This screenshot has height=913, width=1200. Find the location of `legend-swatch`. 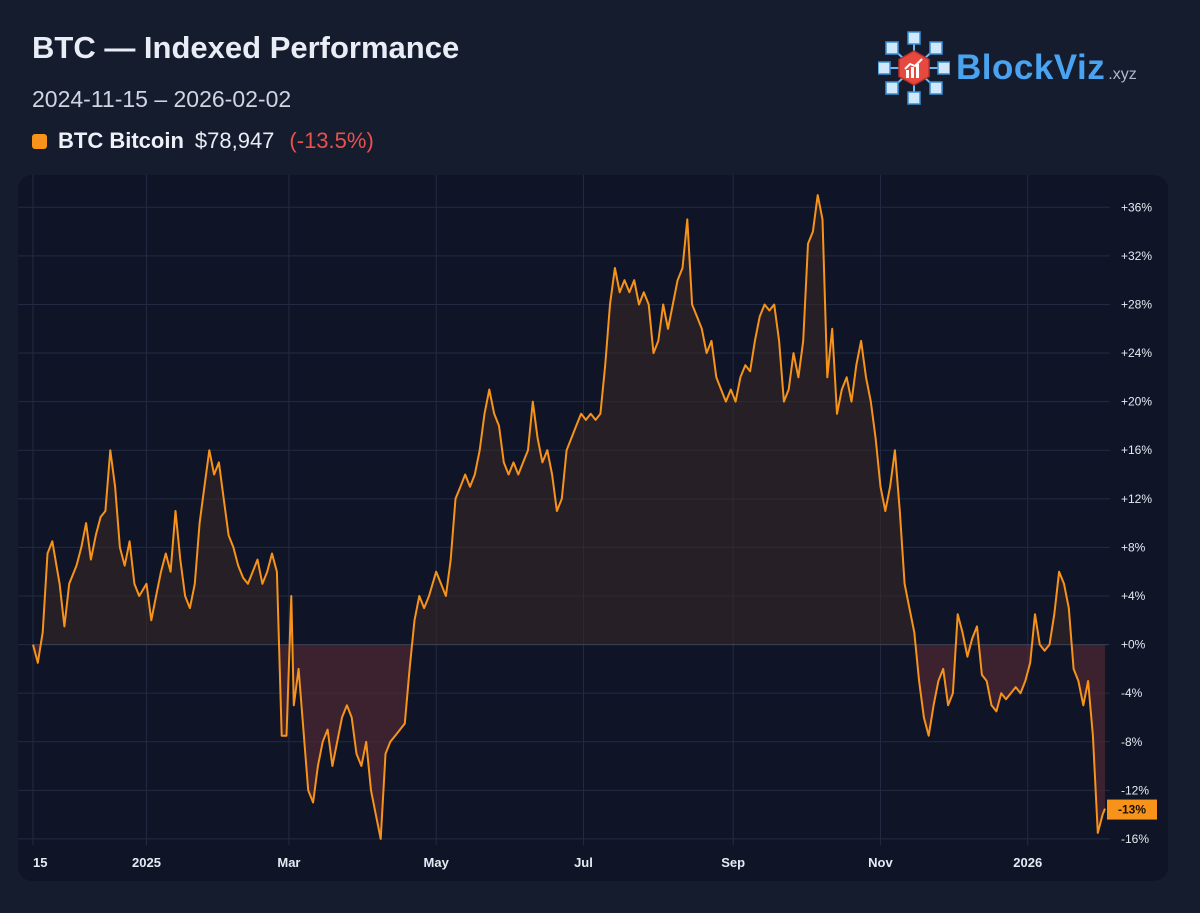

legend-swatch is located at coordinates (39, 141).